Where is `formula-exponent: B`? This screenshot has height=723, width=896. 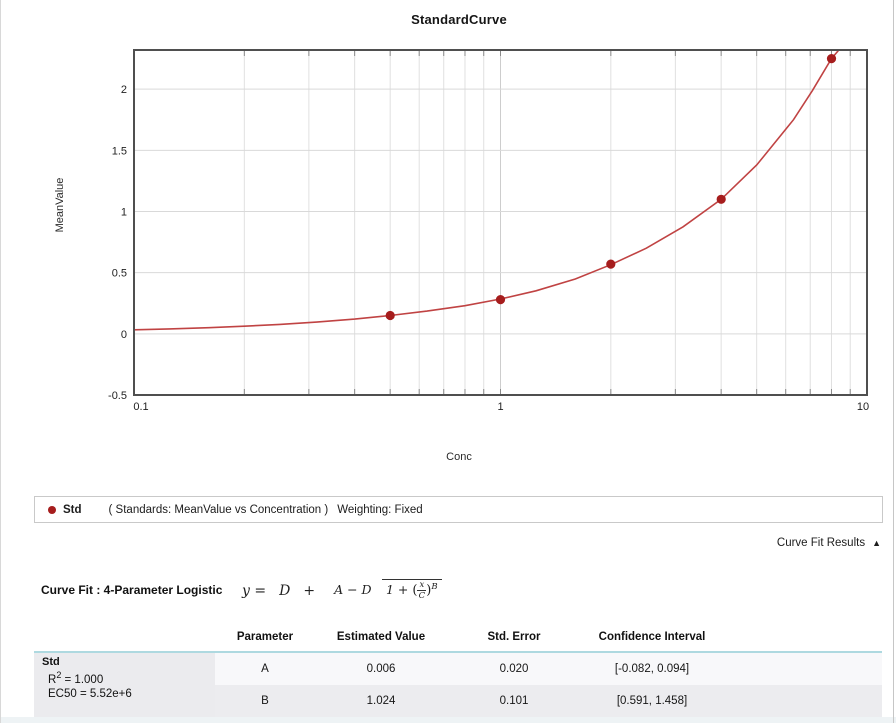 formula-exponent: B is located at coordinates (434, 586).